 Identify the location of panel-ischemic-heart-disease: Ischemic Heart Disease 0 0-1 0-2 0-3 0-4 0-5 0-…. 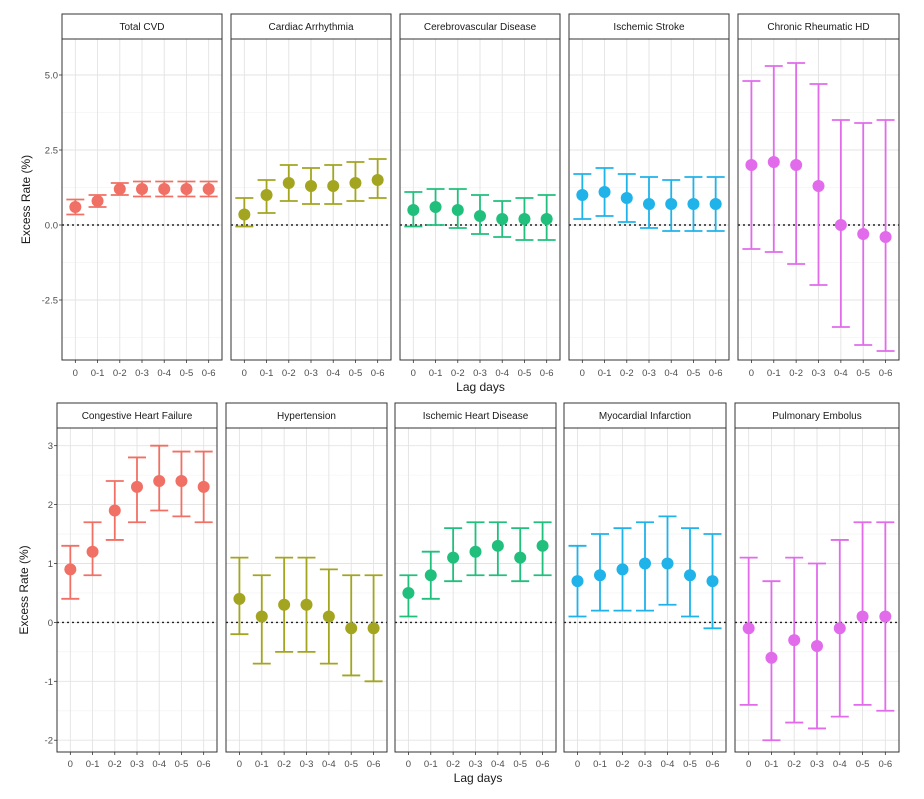
(475, 586).